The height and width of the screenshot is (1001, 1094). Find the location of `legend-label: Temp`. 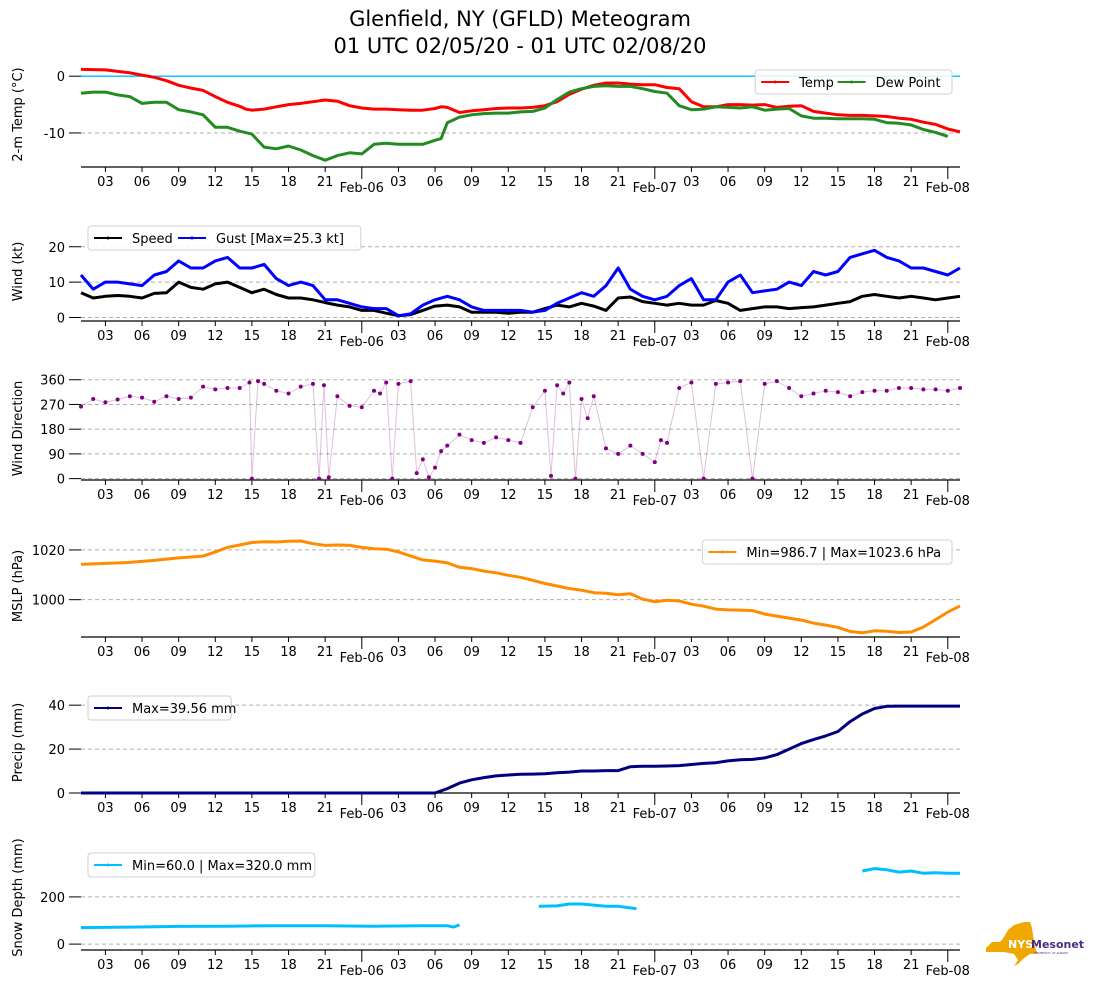

legend-label: Temp is located at coordinates (816, 83).